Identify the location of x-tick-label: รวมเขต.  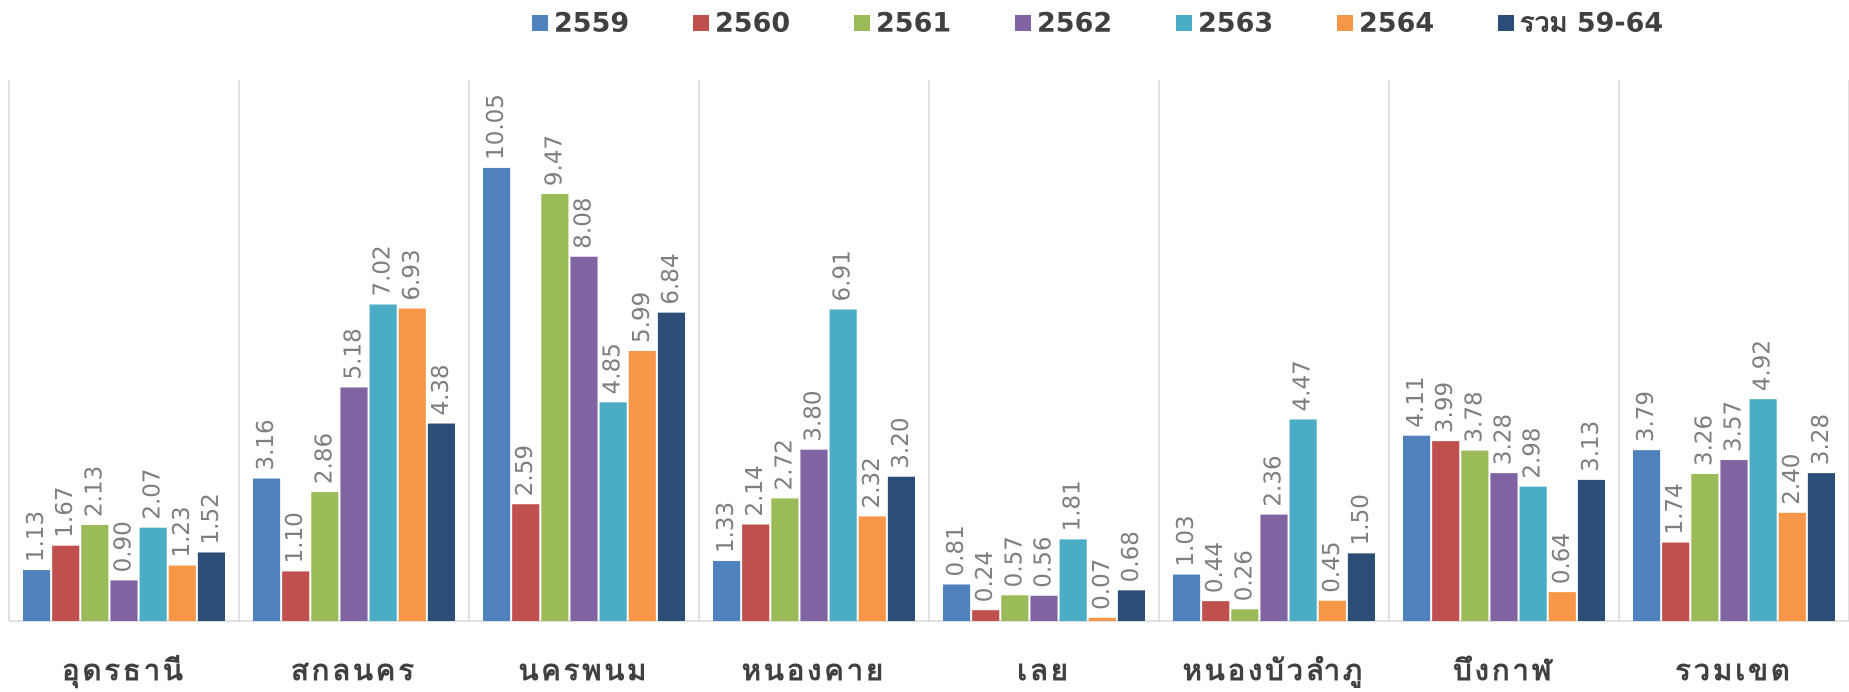
(1734, 670).